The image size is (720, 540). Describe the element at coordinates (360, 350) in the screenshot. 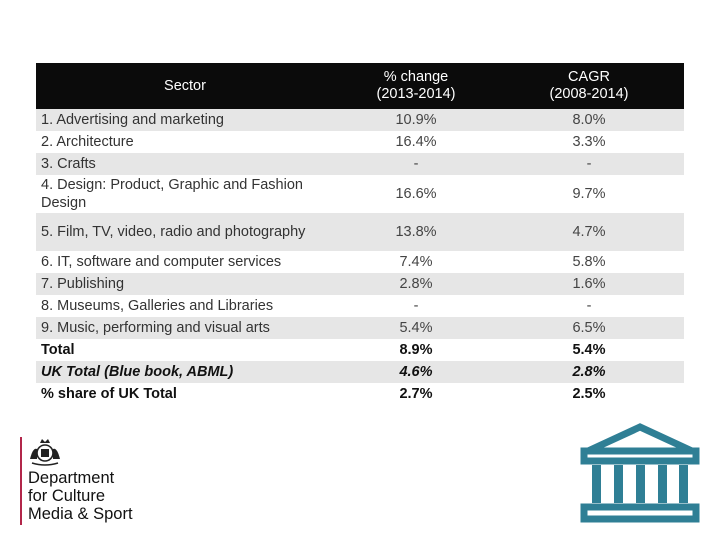

I see `table-row-total: Total 8.9% 5.4%` at that location.